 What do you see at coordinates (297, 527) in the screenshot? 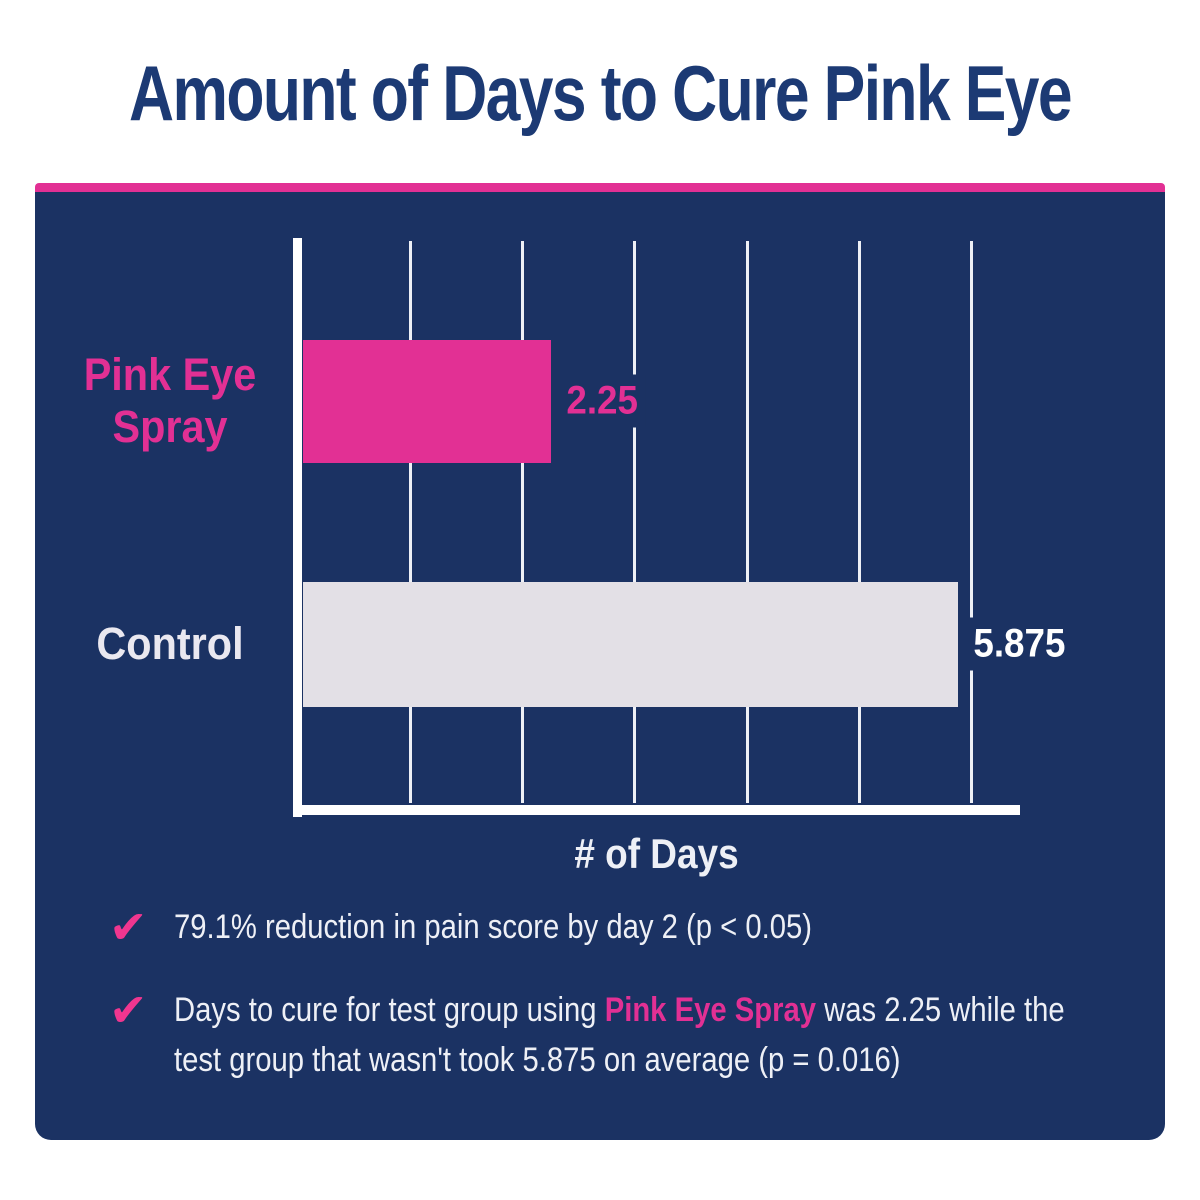
I see `y-axis-line` at bounding box center [297, 527].